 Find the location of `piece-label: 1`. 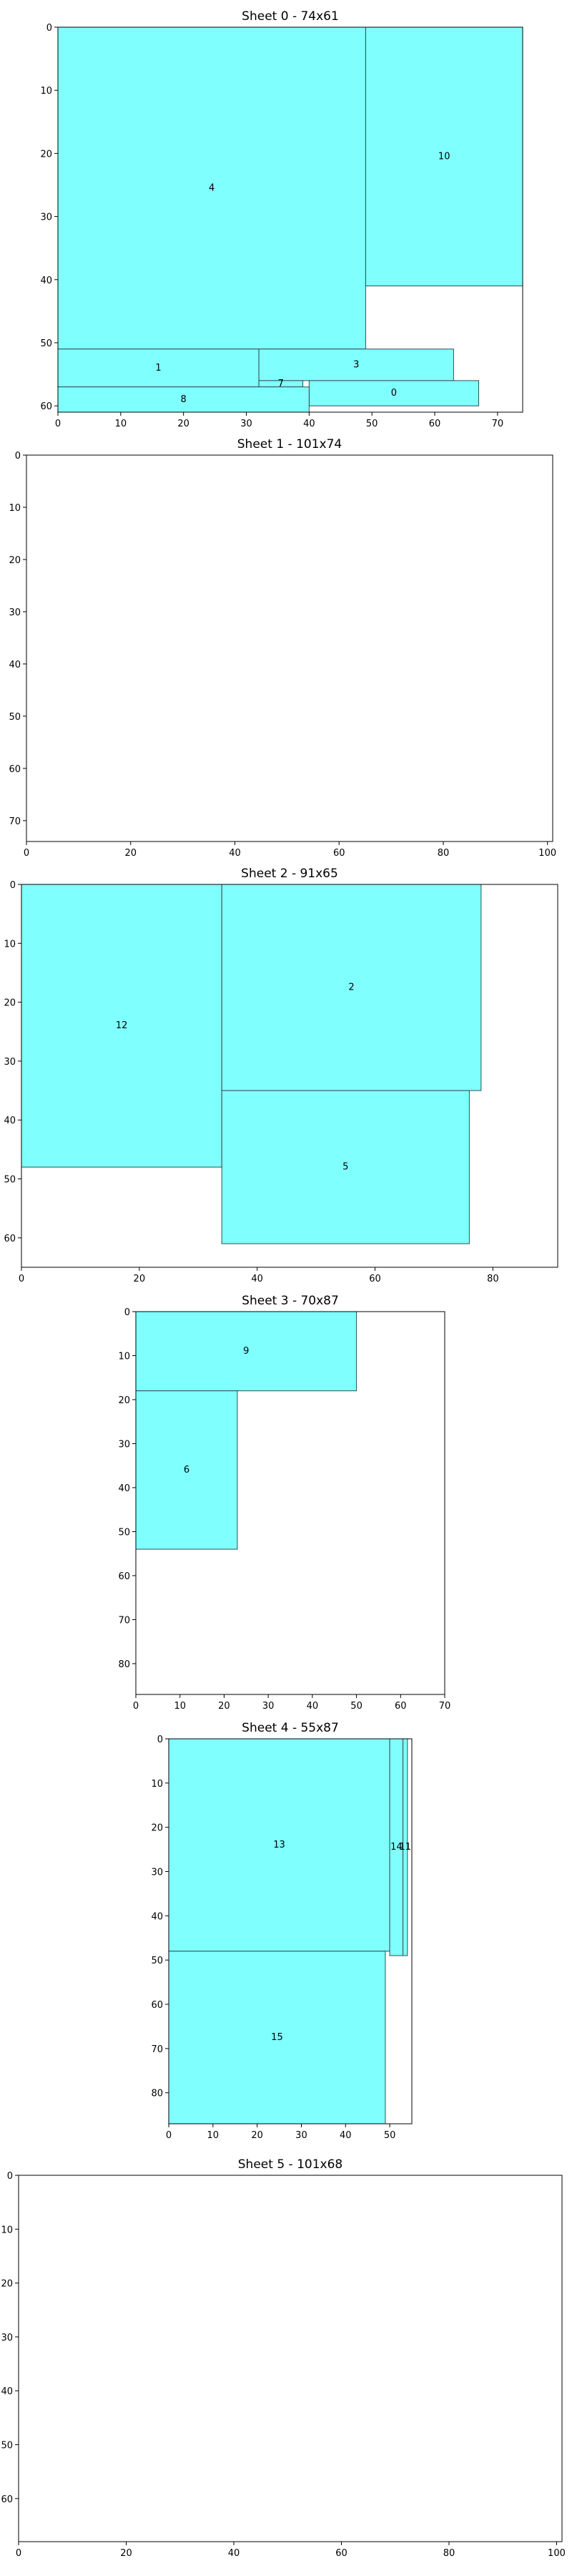

piece-label: 1 is located at coordinates (158, 368).